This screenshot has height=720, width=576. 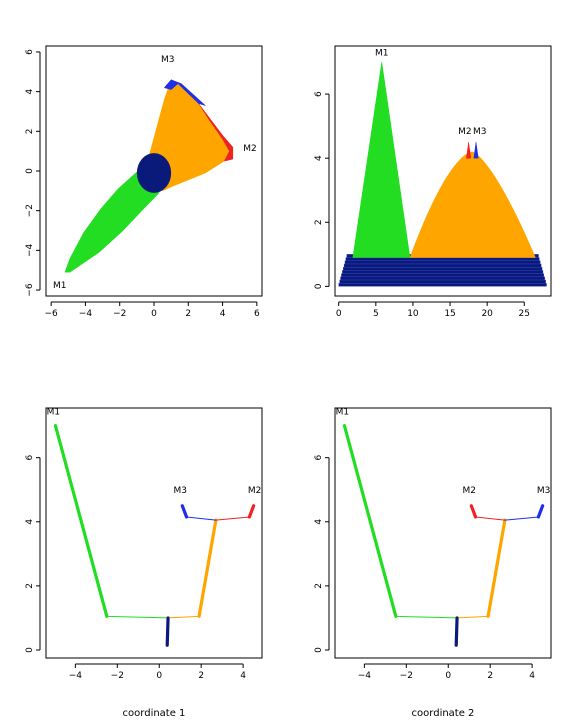 What do you see at coordinates (524, 314) in the screenshot?
I see `x-tick-label: 25` at bounding box center [524, 314].